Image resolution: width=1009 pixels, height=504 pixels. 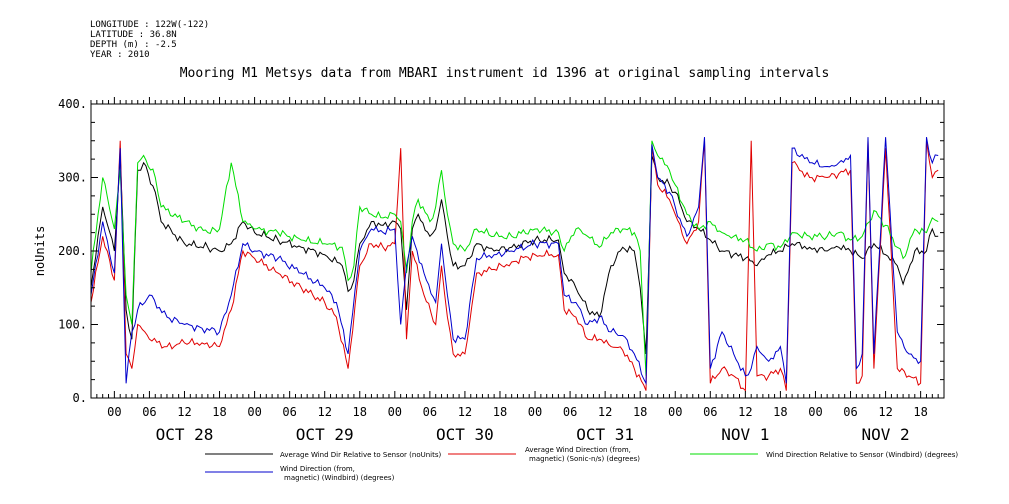 What do you see at coordinates (72, 104) in the screenshot?
I see `y-tick-label: 400.` at bounding box center [72, 104].